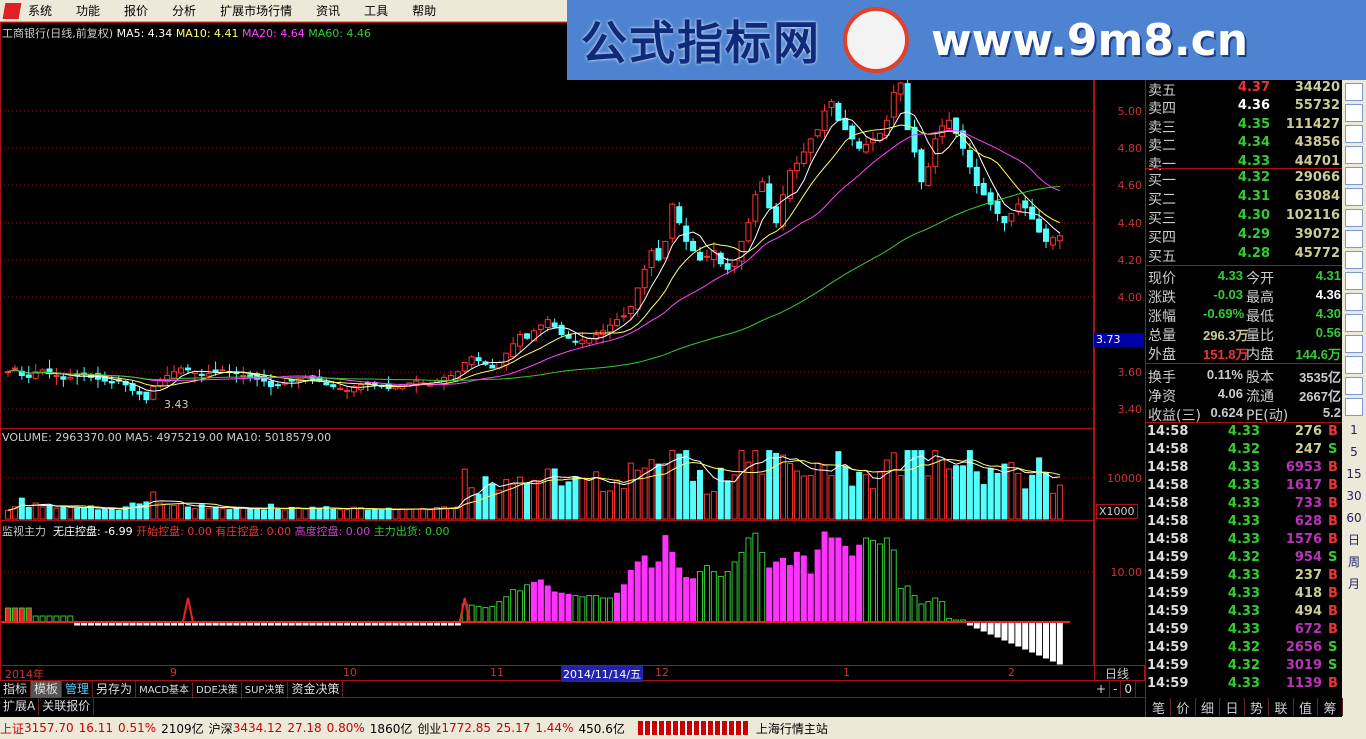 This screenshot has height=739, width=1366. I want to click on tick-side: S, so click(1333, 449).